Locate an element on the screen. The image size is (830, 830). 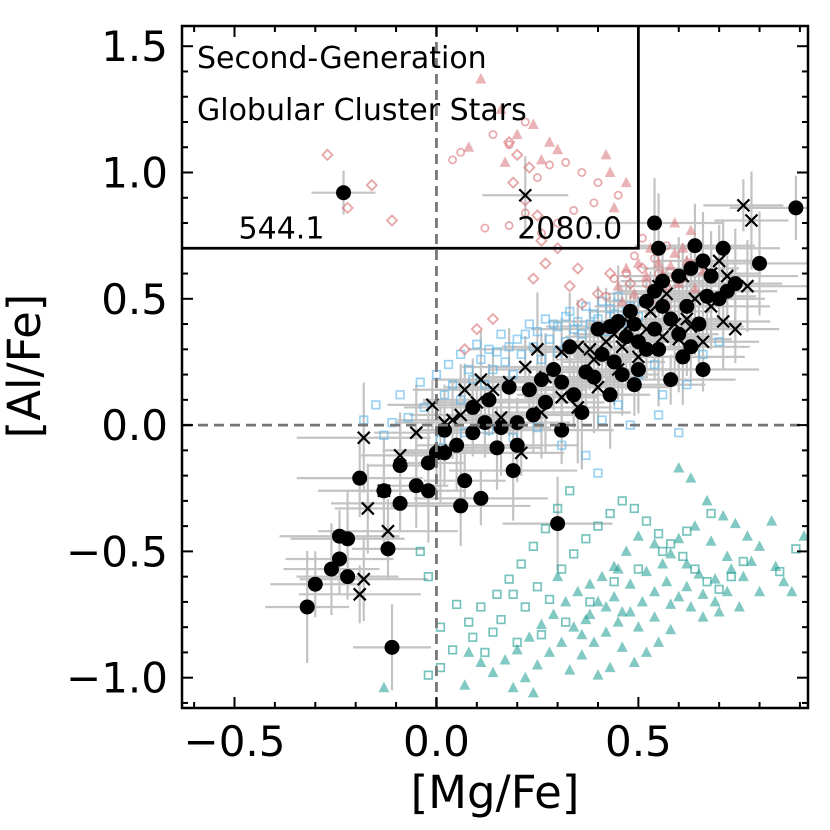
region-boundary is located at coordinates (411, 138).